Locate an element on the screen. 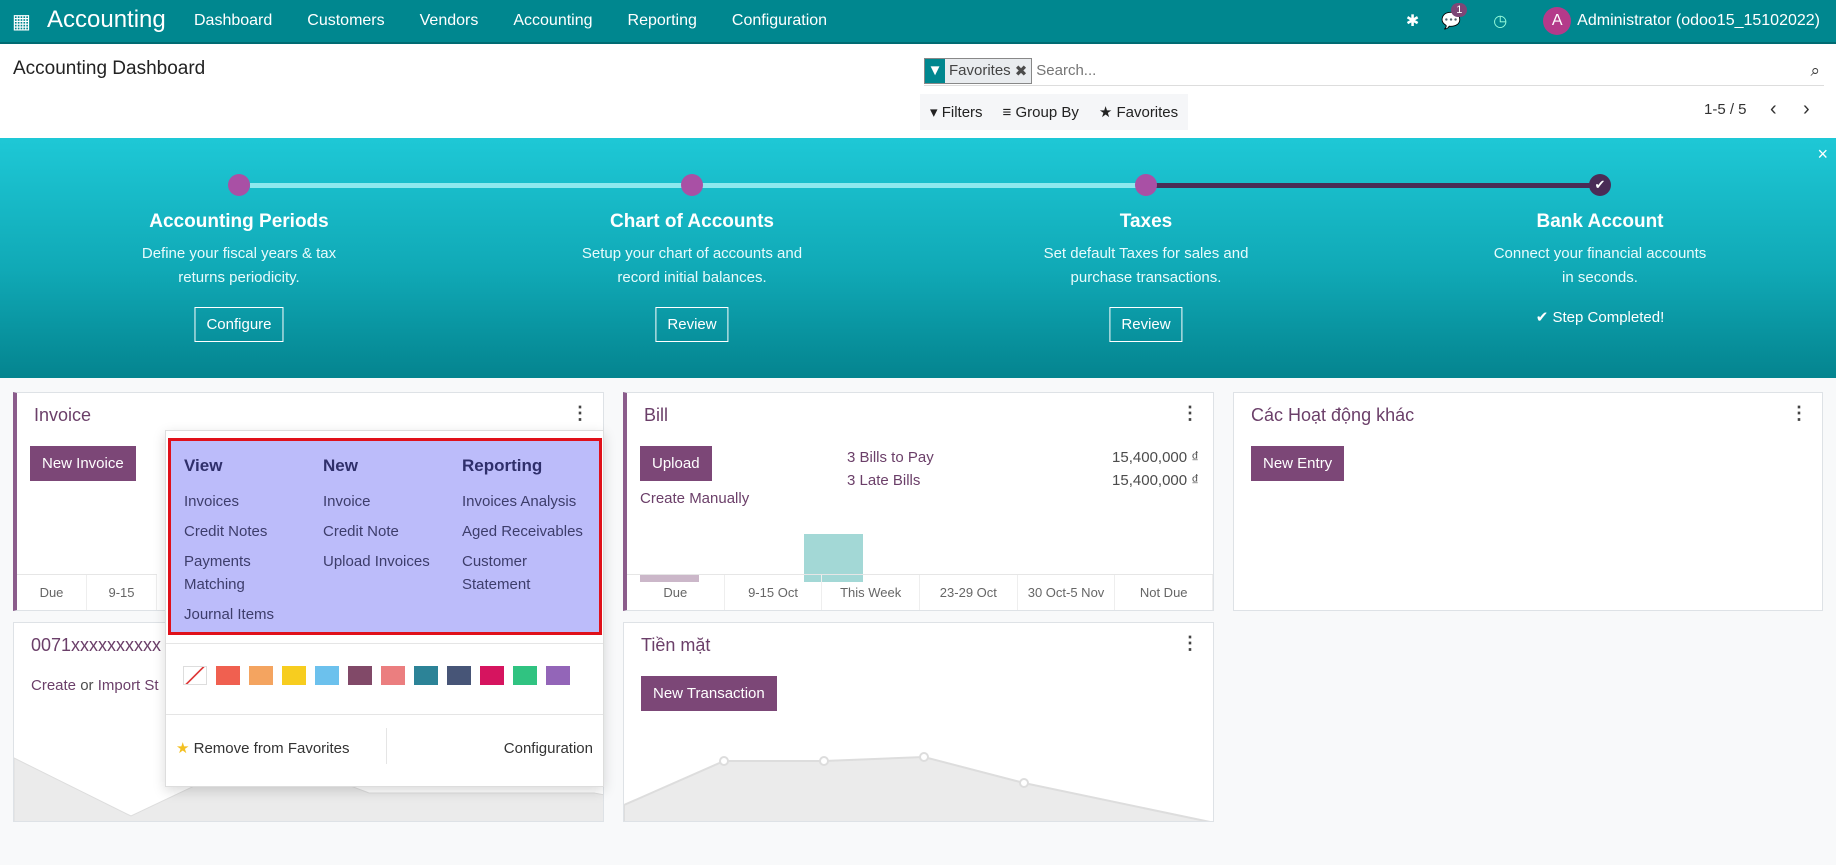  menu-item-upload-invoices: Upload Invoices is located at coordinates (376, 561).